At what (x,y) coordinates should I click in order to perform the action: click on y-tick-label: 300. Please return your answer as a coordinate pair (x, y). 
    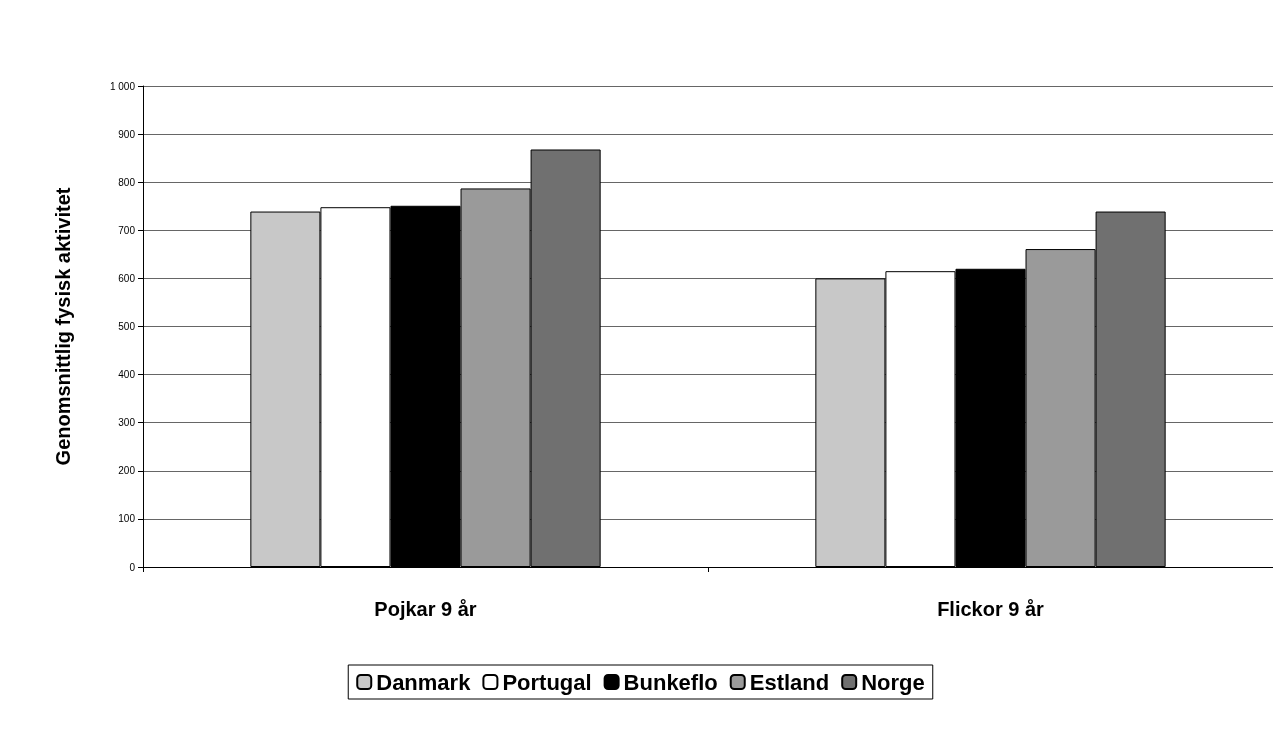
    Looking at the image, I should click on (127, 423).